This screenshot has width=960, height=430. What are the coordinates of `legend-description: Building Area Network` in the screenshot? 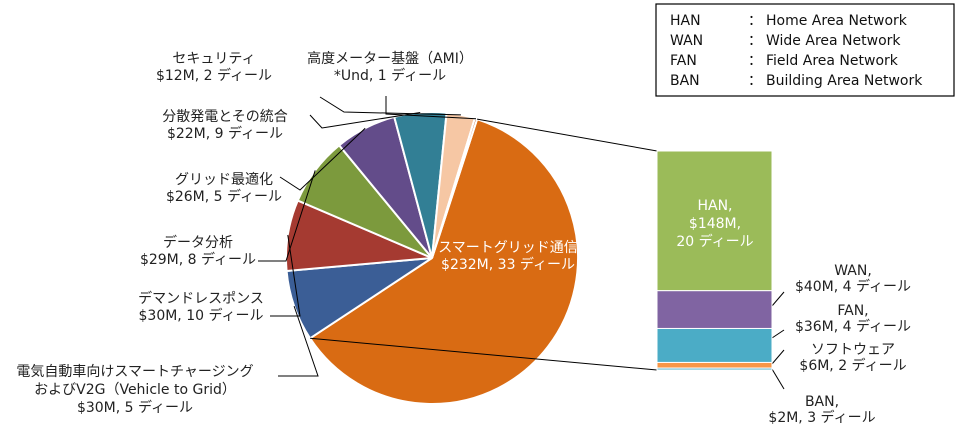 It's located at (844, 81).